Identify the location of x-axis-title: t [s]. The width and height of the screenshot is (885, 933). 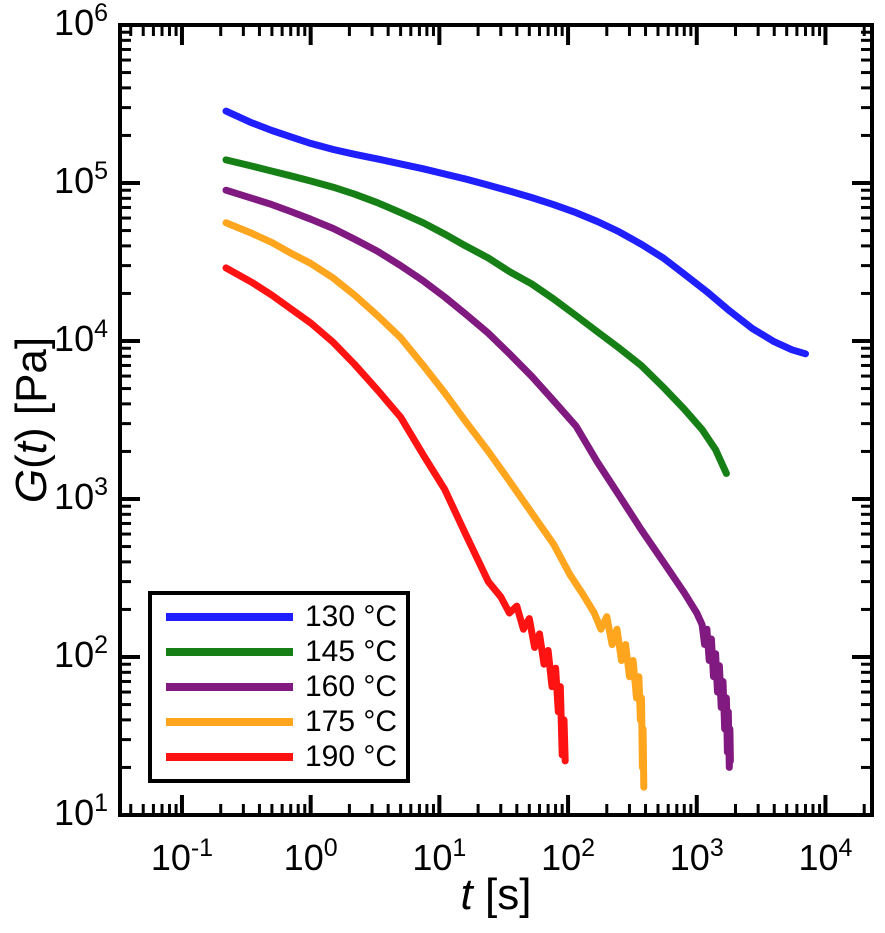
(496, 895).